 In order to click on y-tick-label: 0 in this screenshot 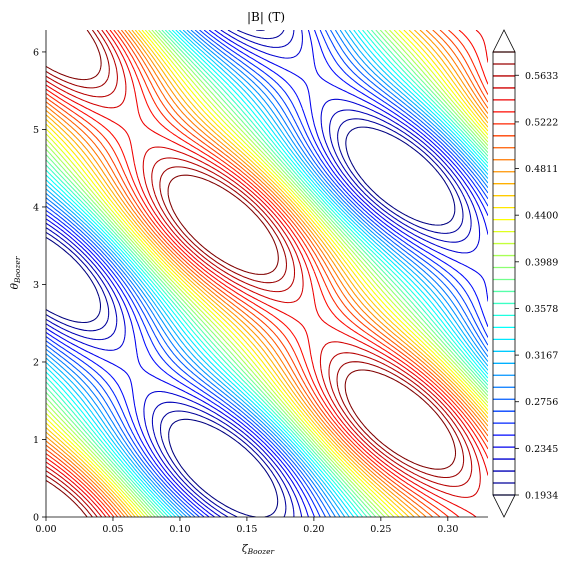, I will do `click(36, 518)`.